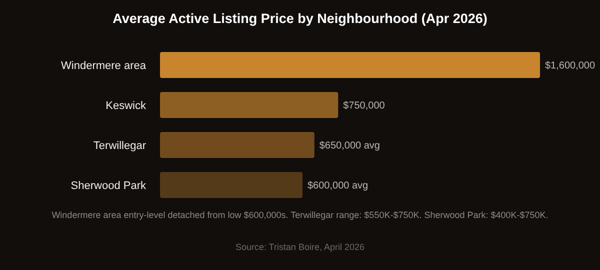 The image size is (600, 270). Describe the element at coordinates (300, 18) in the screenshot. I see `chart-title: Average Active Listing Price by Neighbourhood (Apr 2026)` at that location.